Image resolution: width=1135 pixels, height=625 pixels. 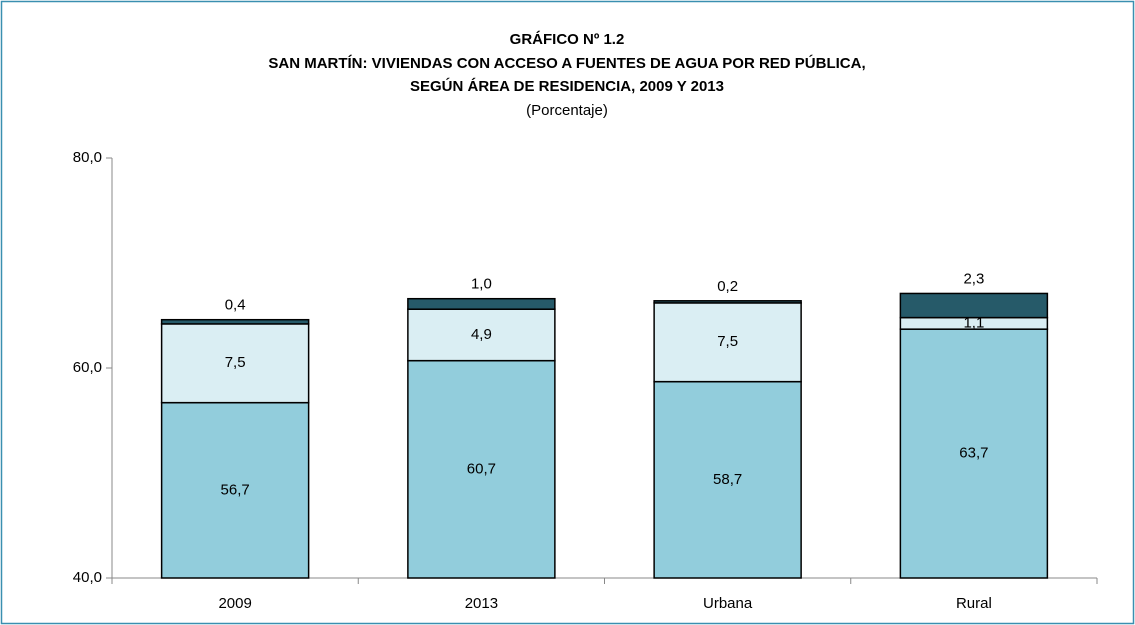 What do you see at coordinates (87, 157) in the screenshot?
I see `y-tick-label: 80,0` at bounding box center [87, 157].